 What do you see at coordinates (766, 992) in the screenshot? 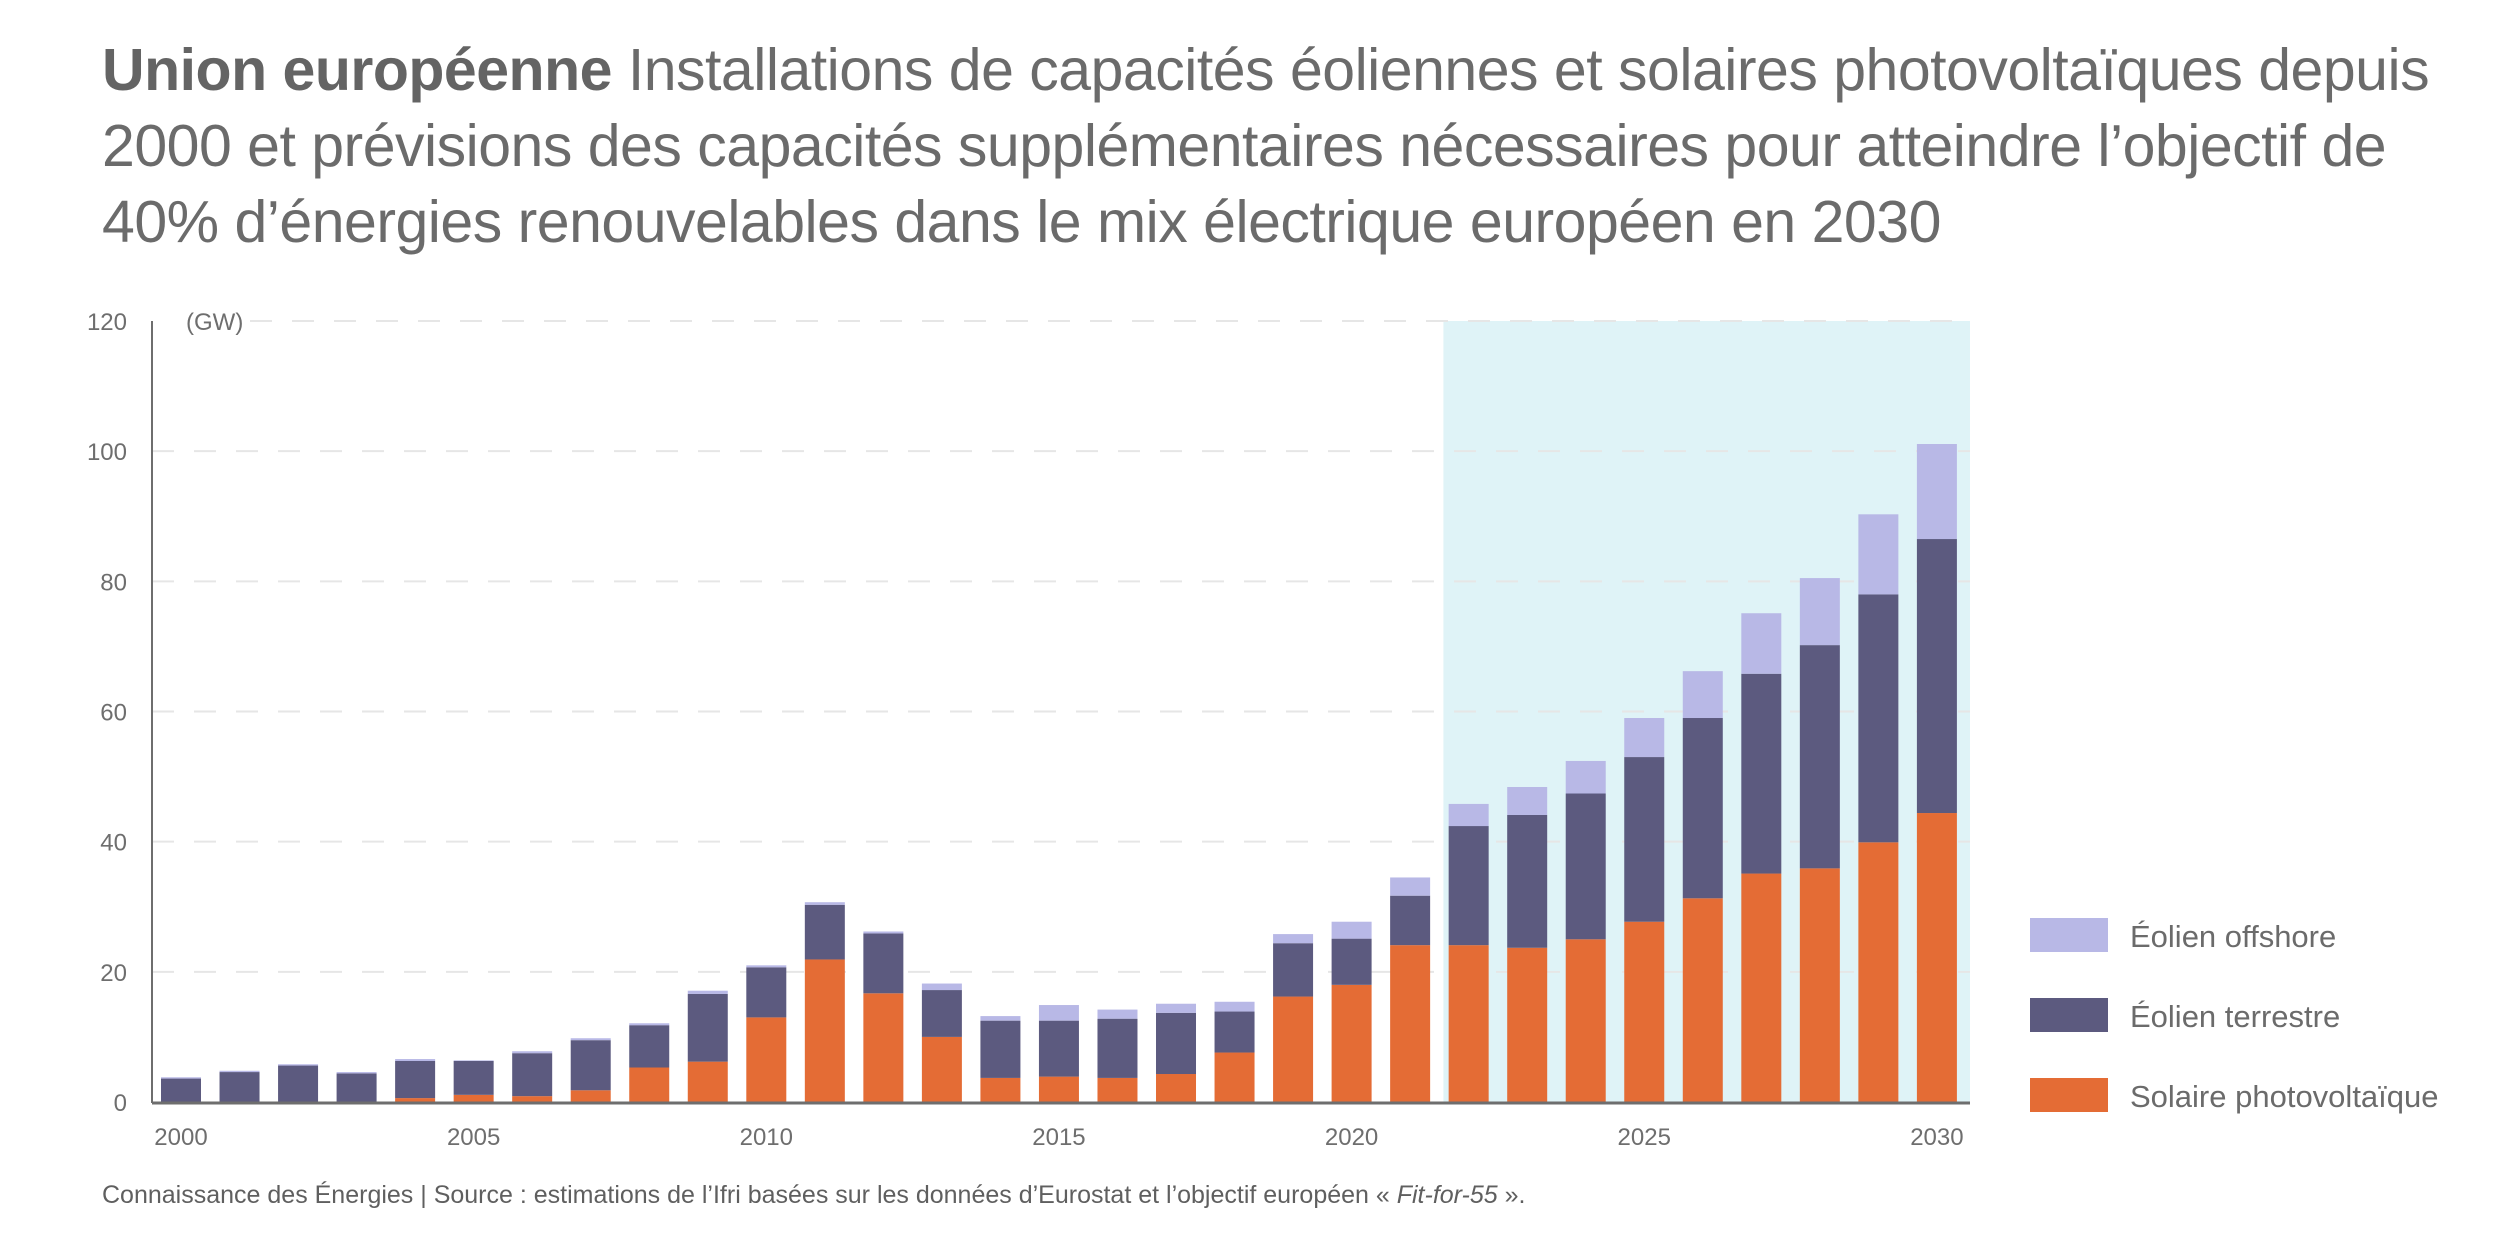
I see `bar-onshore-2010` at bounding box center [766, 992].